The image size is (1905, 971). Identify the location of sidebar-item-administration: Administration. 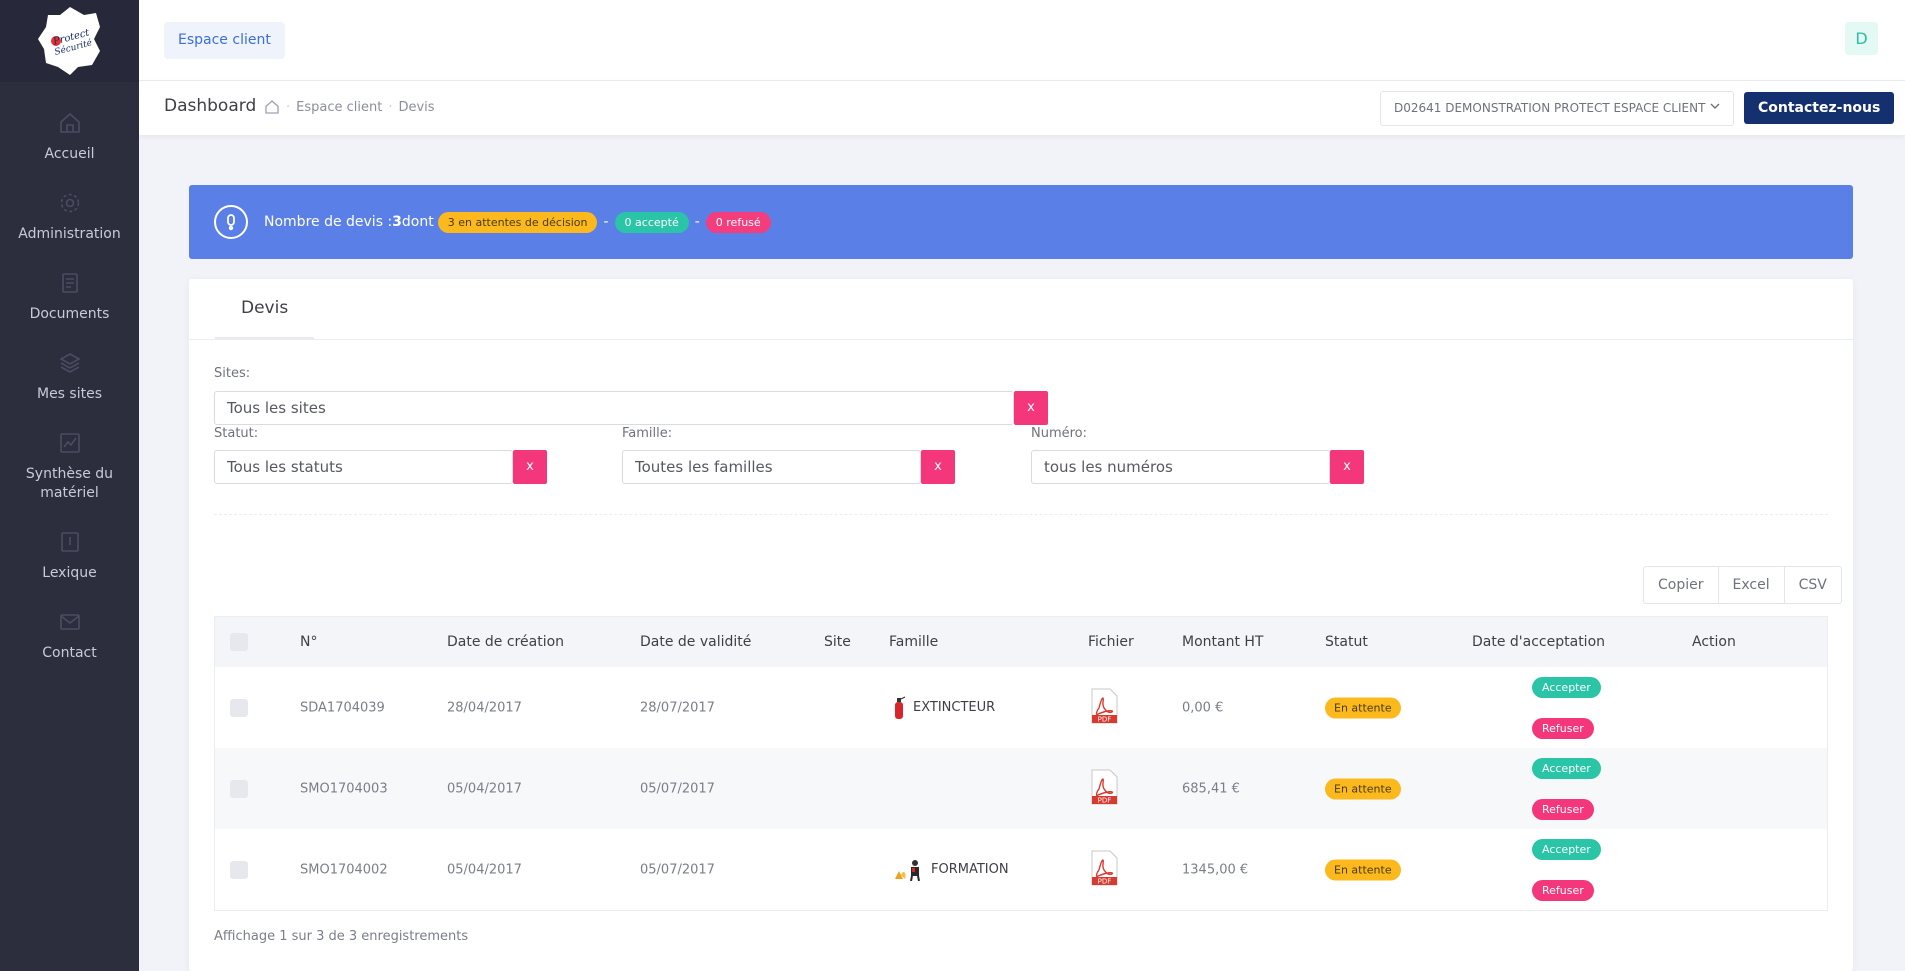
(69, 217).